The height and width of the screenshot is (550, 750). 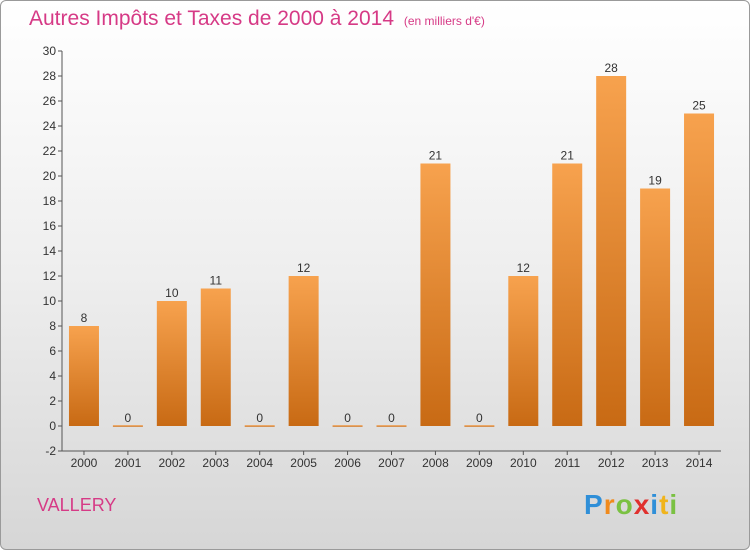 I want to click on y-tick-label: 10, so click(x=50, y=301).